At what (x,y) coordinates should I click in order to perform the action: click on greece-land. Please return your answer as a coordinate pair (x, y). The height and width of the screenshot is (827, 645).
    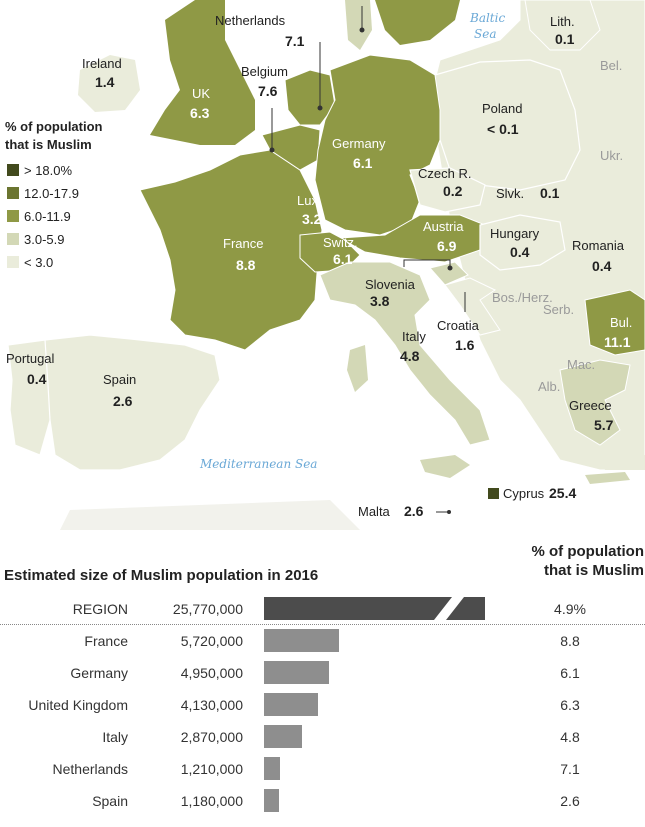
    Looking at the image, I should click on (595, 402).